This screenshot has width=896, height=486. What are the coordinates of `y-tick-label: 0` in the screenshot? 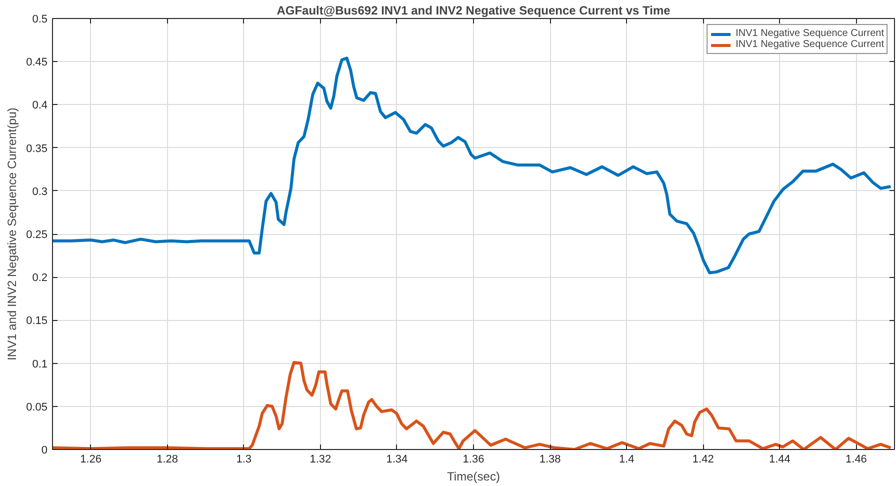 It's located at (44, 450).